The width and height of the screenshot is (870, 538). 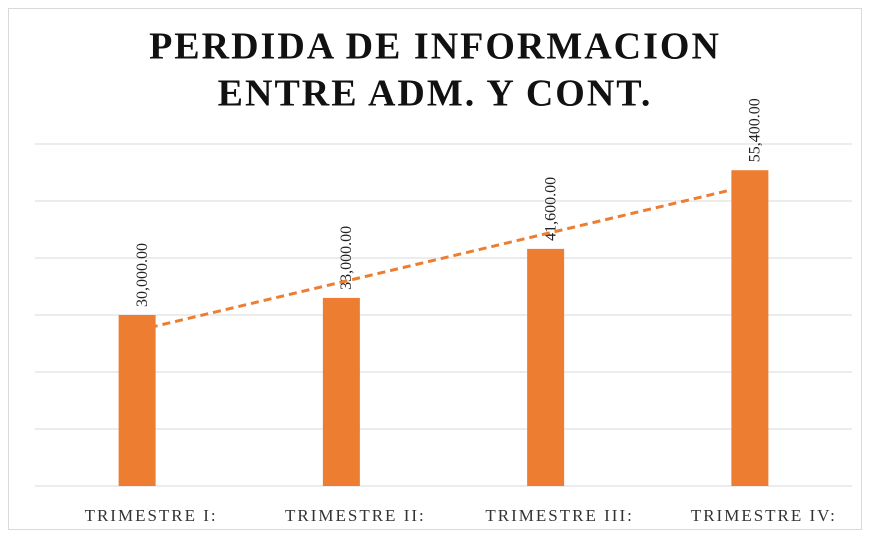 I want to click on data-label: 33,000.00, so click(x=346, y=258).